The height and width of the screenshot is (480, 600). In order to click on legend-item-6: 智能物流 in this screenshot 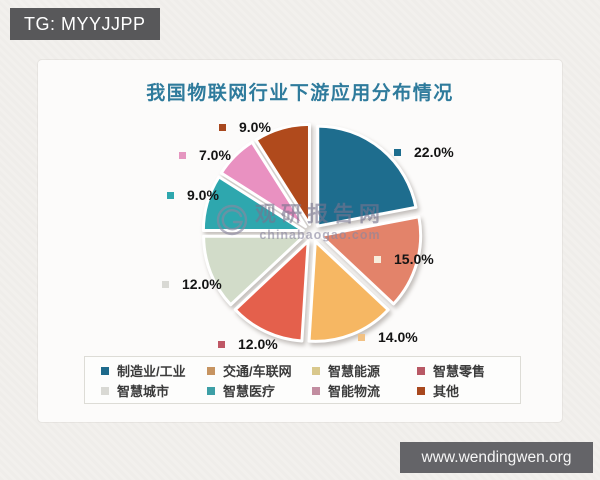, I will do `click(364, 390)`.